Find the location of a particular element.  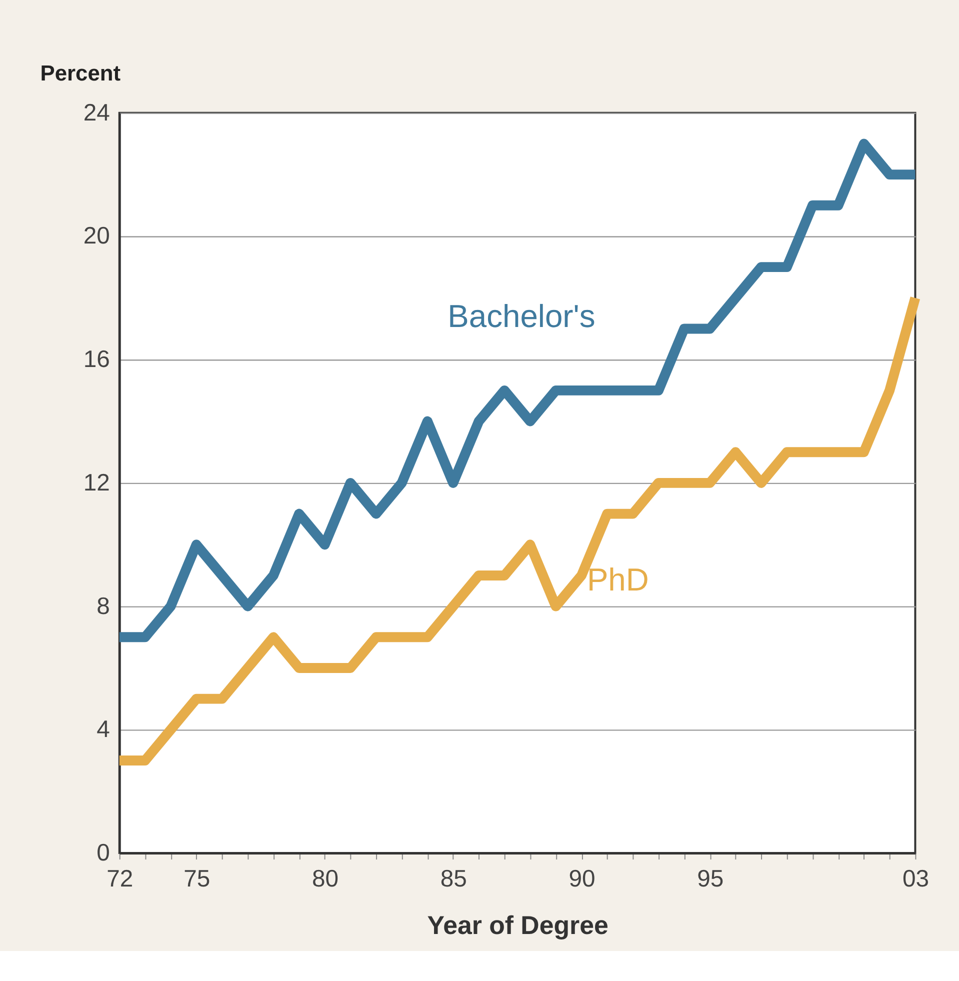

x-axis-title: Year of Degree is located at coordinates (517, 926).